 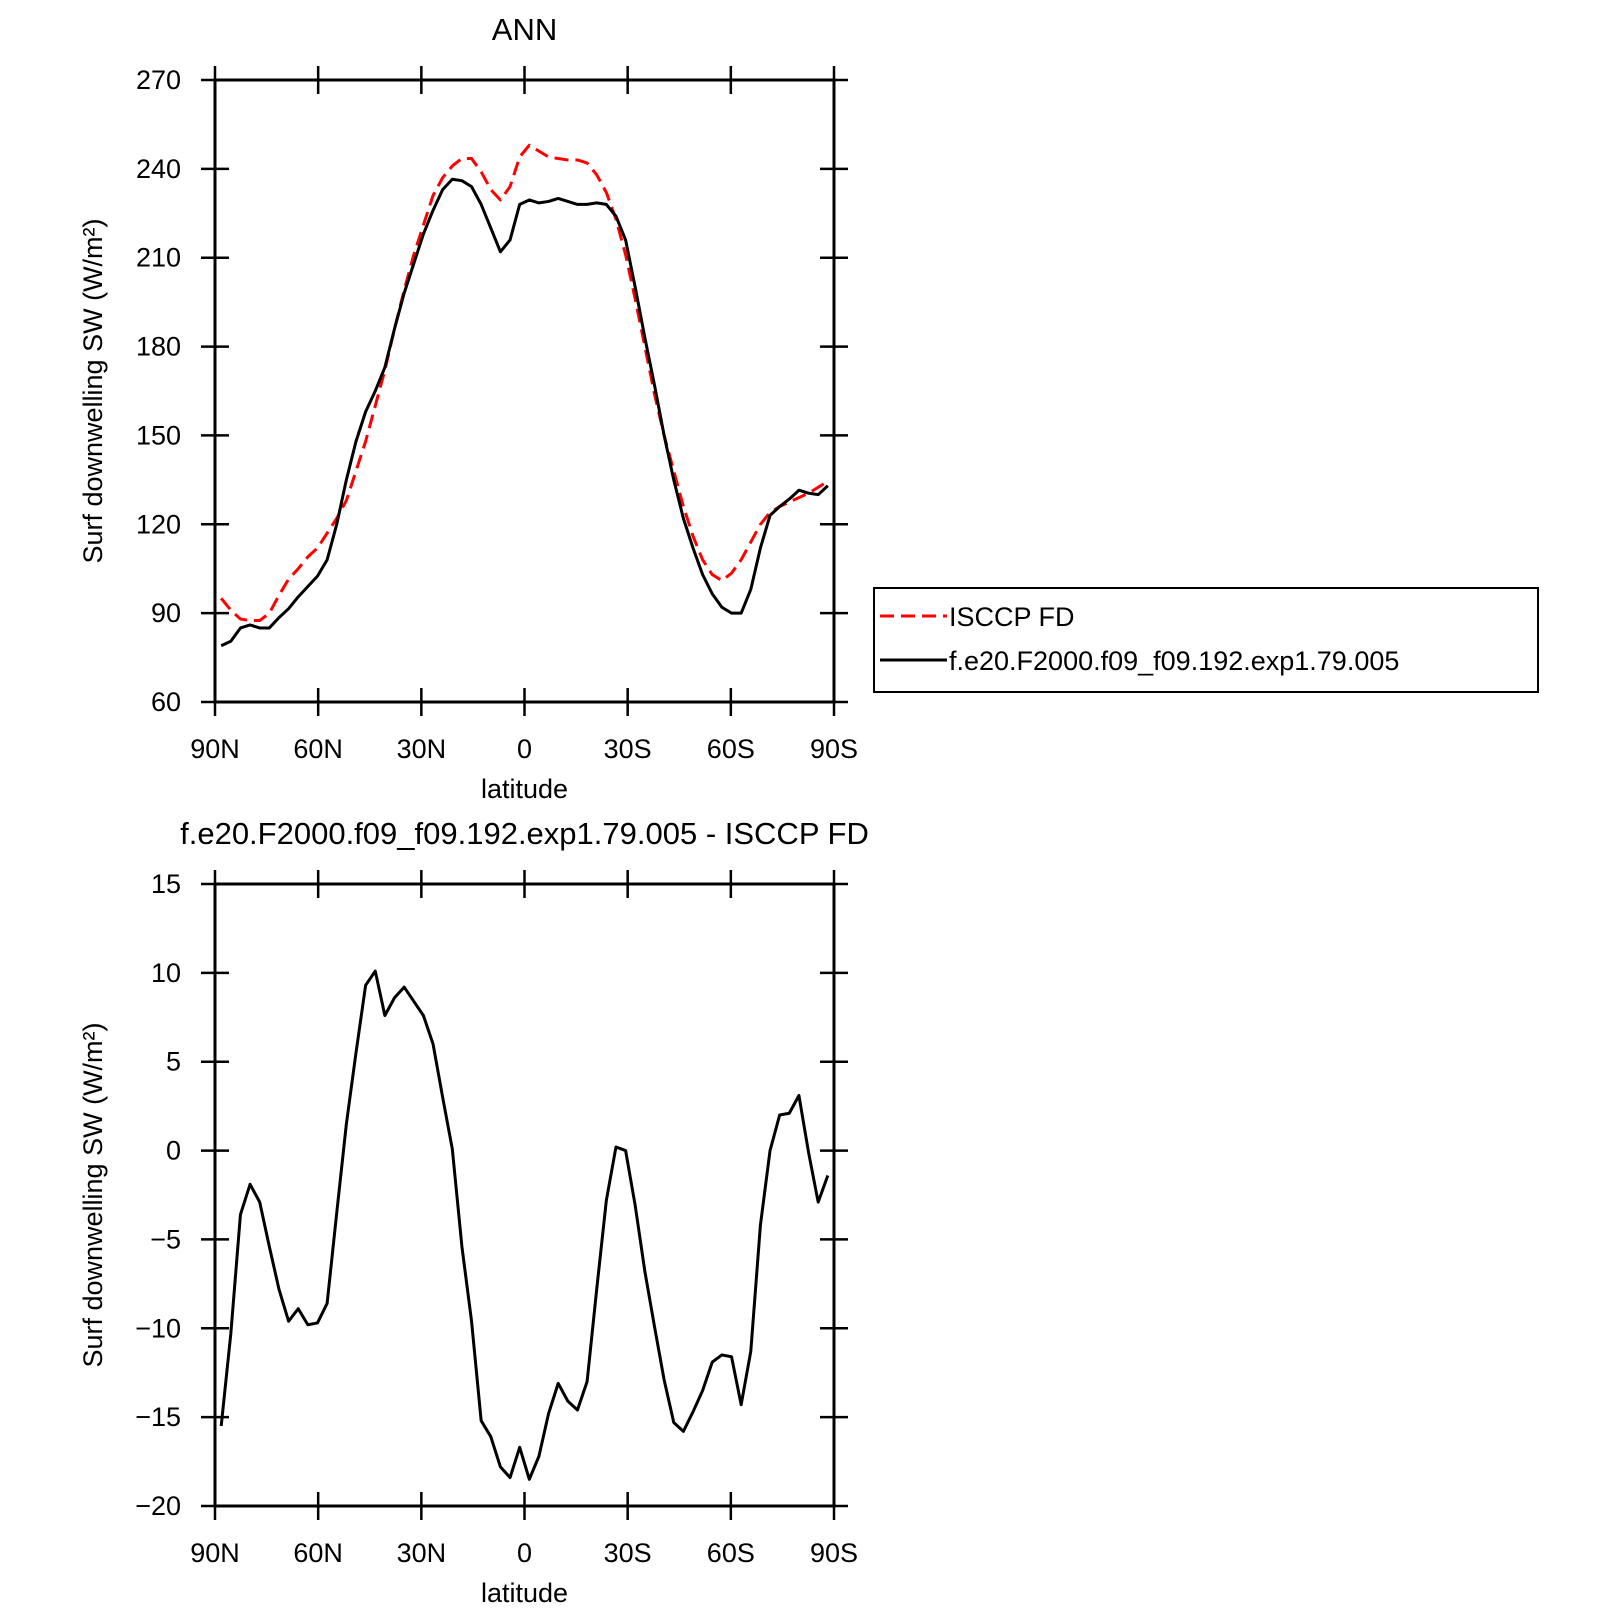 I want to click on y-tick-label: −10, so click(x=158, y=1328).